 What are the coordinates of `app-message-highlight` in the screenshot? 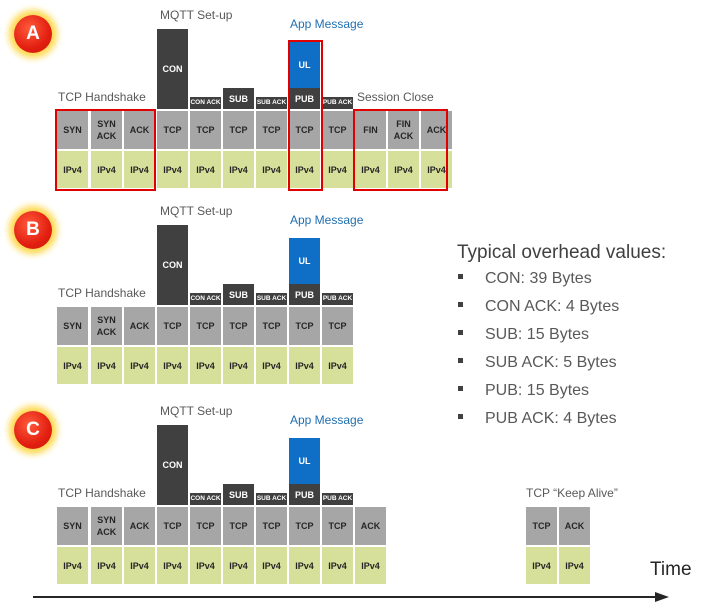 It's located at (305, 115).